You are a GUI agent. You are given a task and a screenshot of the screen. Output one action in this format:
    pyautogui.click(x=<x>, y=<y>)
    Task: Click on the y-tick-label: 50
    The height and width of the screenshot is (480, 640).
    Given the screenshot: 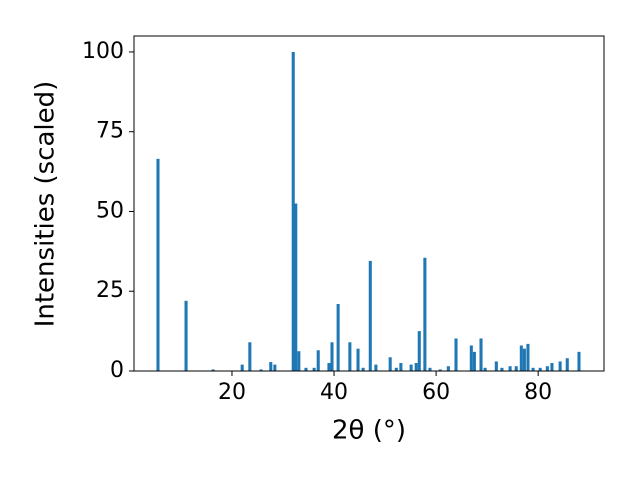 What is the action you would take?
    pyautogui.click(x=110, y=210)
    